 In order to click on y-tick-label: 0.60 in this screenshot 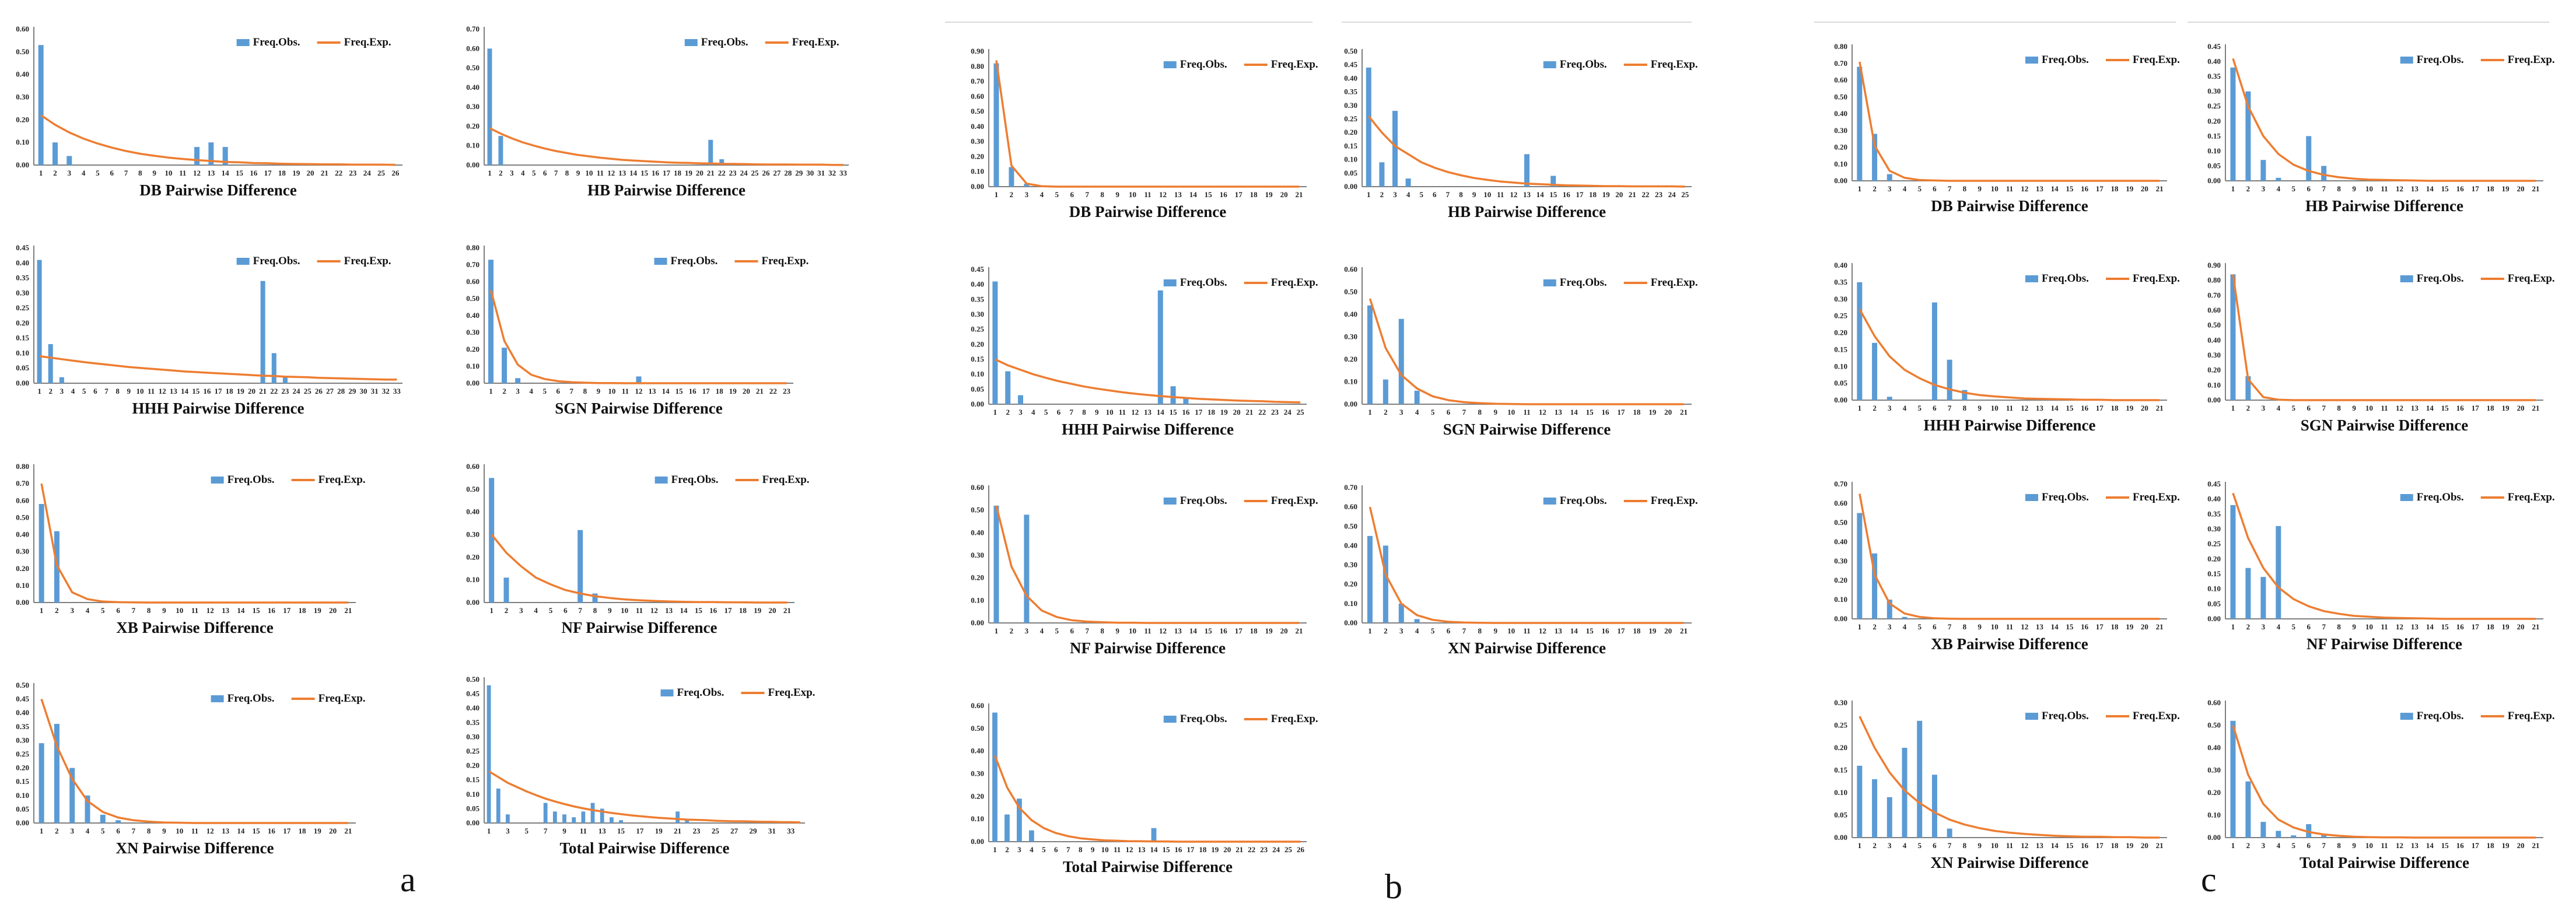, I will do `click(977, 706)`.